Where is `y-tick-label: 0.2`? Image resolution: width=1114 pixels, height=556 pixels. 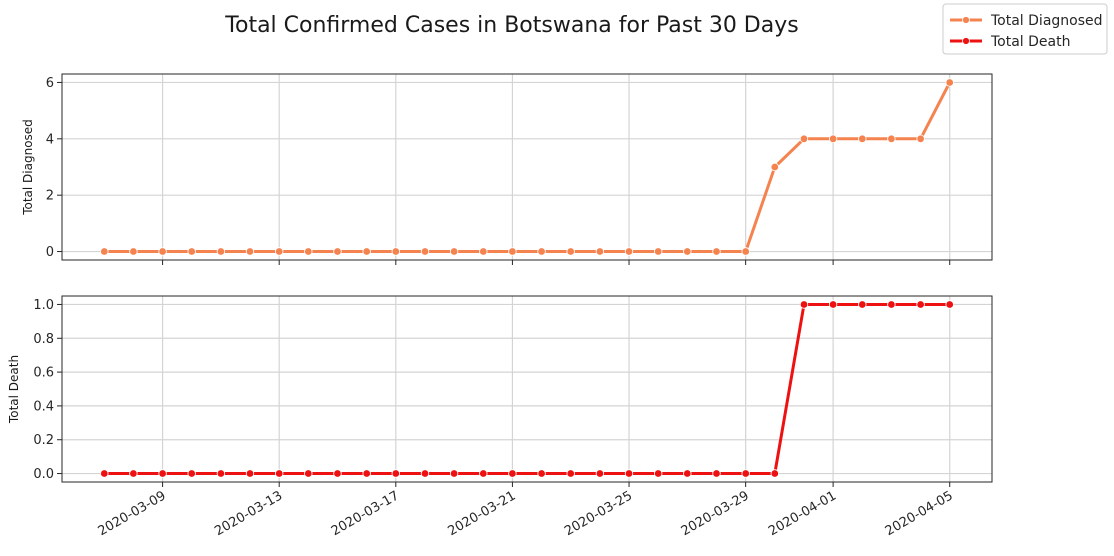 y-tick-label: 0.2 is located at coordinates (43, 440).